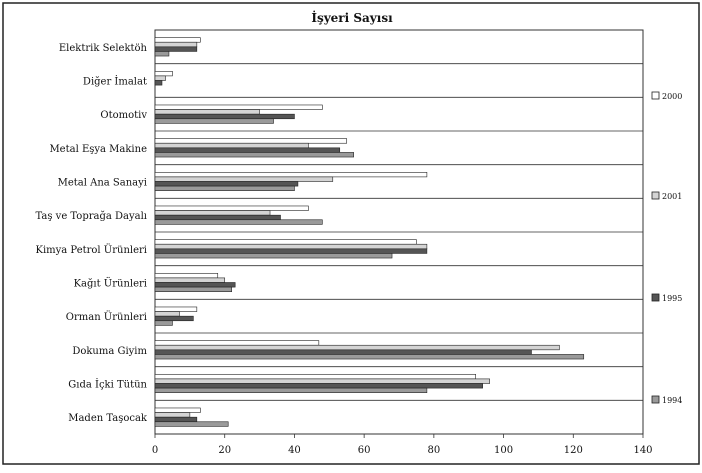 Image resolution: width=702 pixels, height=473 pixels. What do you see at coordinates (672, 400) in the screenshot?
I see `legend-label-1994: 1994` at bounding box center [672, 400].